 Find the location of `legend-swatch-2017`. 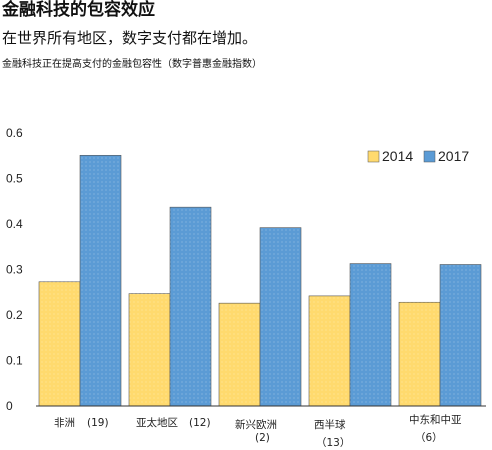

legend-swatch-2017 is located at coordinates (429, 156).